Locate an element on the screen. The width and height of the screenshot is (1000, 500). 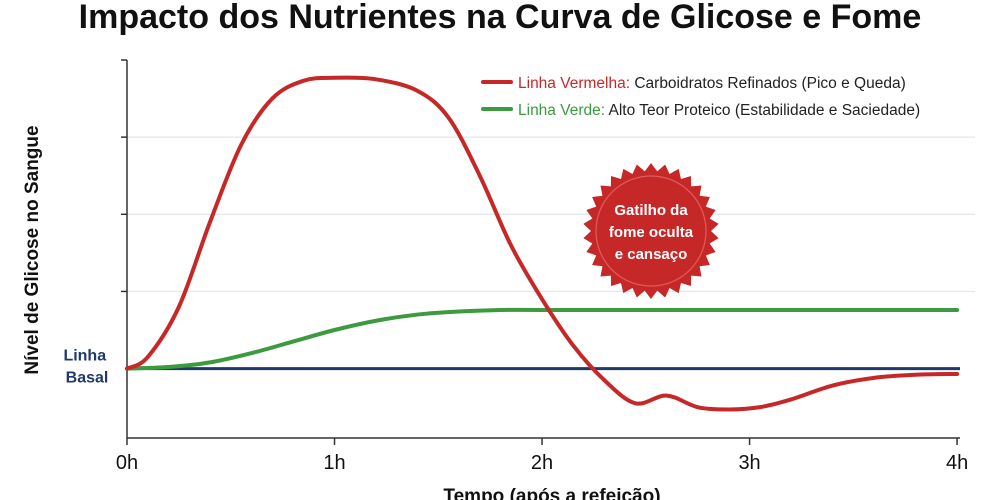
legend-series-name: Linha Vermelha: is located at coordinates (574, 83).